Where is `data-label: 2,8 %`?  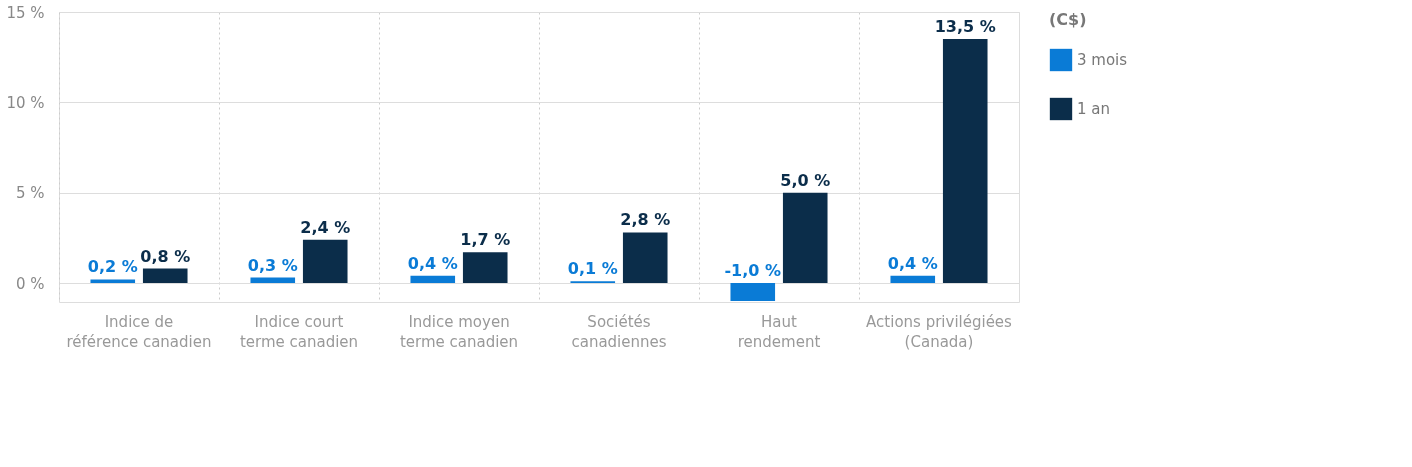 data-label: 2,8 % is located at coordinates (645, 220).